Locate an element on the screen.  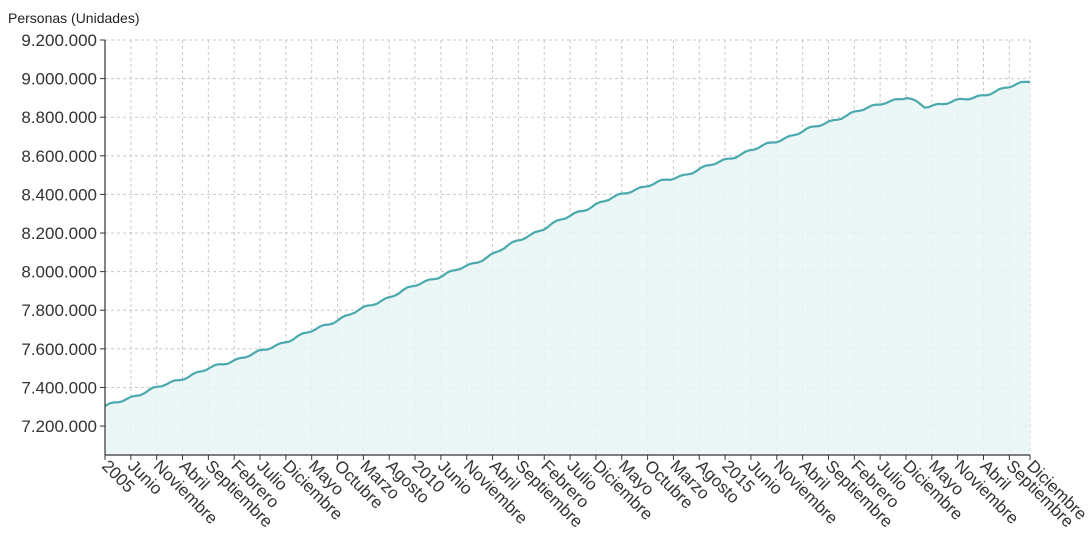
y-tick-label: 8.400.000 is located at coordinates (59, 194).